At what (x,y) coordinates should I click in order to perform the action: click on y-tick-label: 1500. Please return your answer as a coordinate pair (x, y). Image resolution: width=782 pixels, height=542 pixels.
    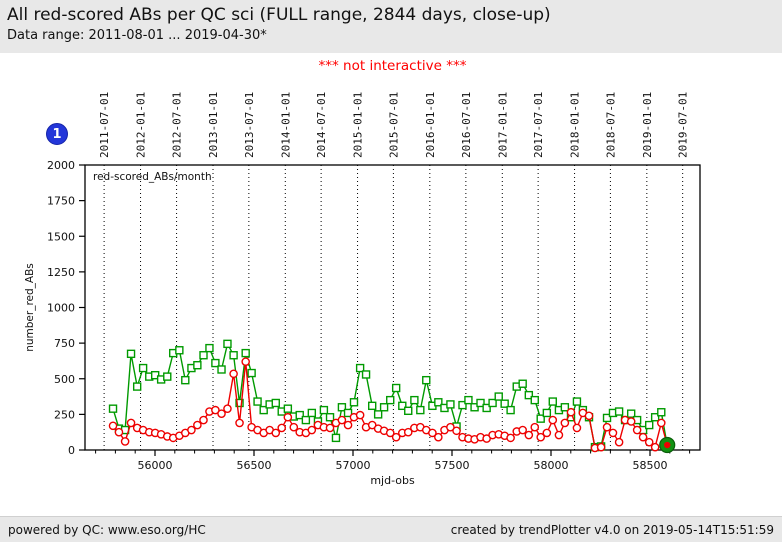
    Looking at the image, I should click on (61, 236).